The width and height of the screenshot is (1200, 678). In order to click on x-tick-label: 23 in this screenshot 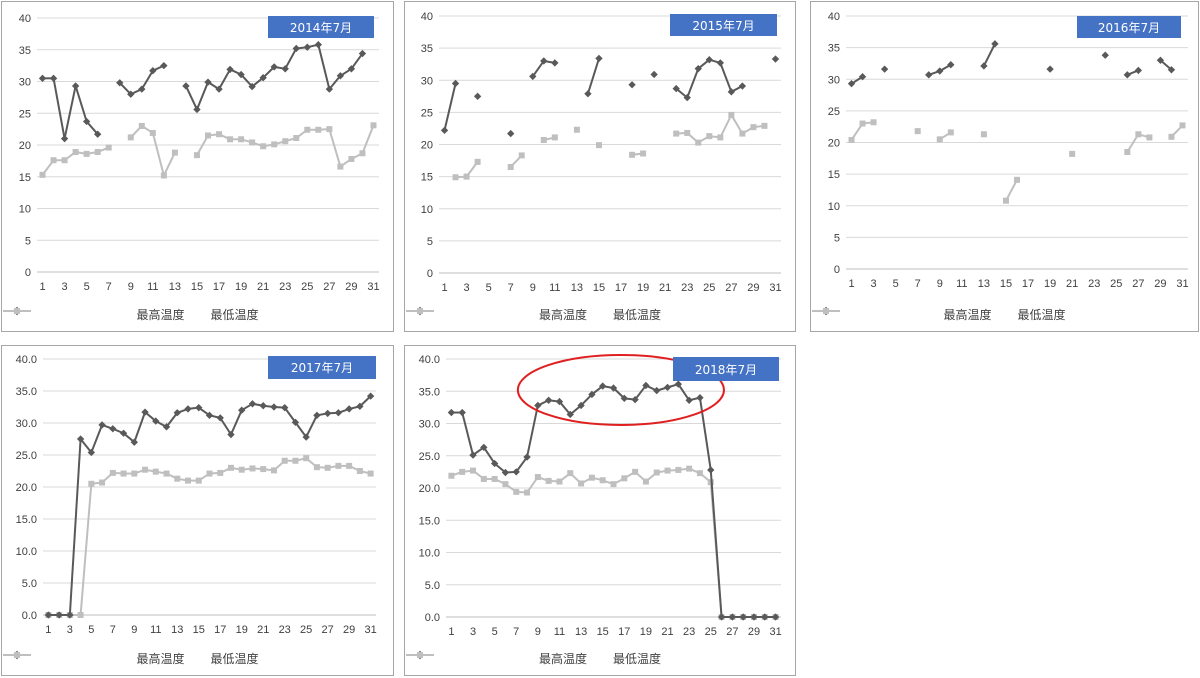, I will do `click(285, 287)`.